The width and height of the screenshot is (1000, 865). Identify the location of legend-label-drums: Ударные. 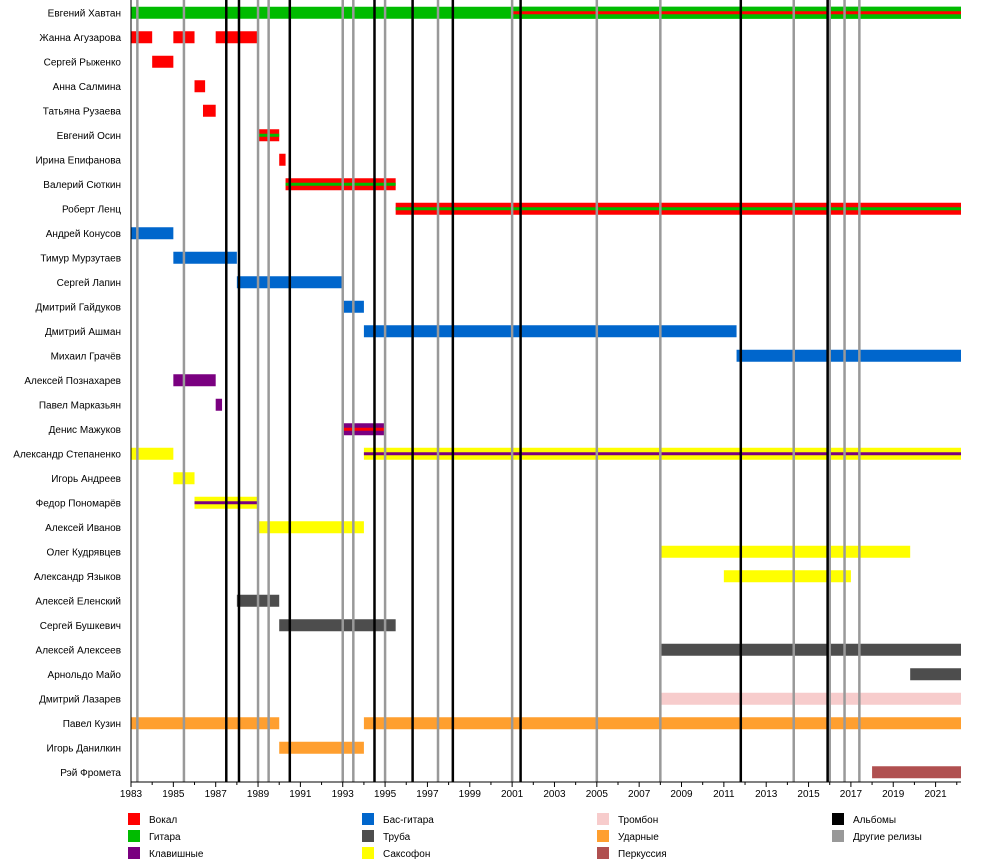
(638, 837).